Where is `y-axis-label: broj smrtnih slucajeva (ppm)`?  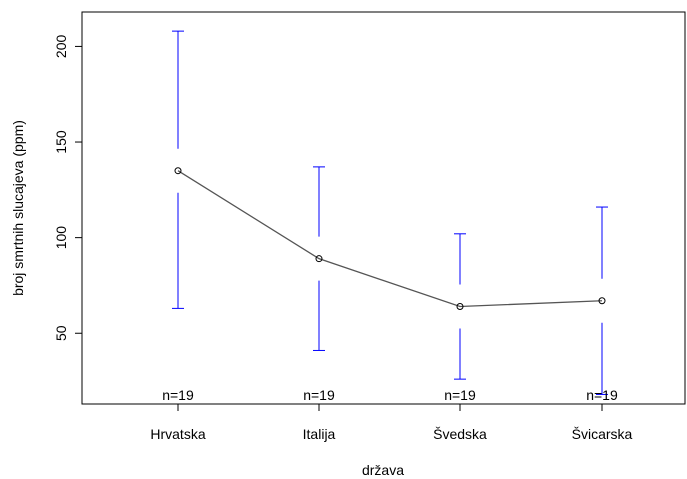
y-axis-label: broj smrtnih slucajeva (ppm) is located at coordinates (18, 208).